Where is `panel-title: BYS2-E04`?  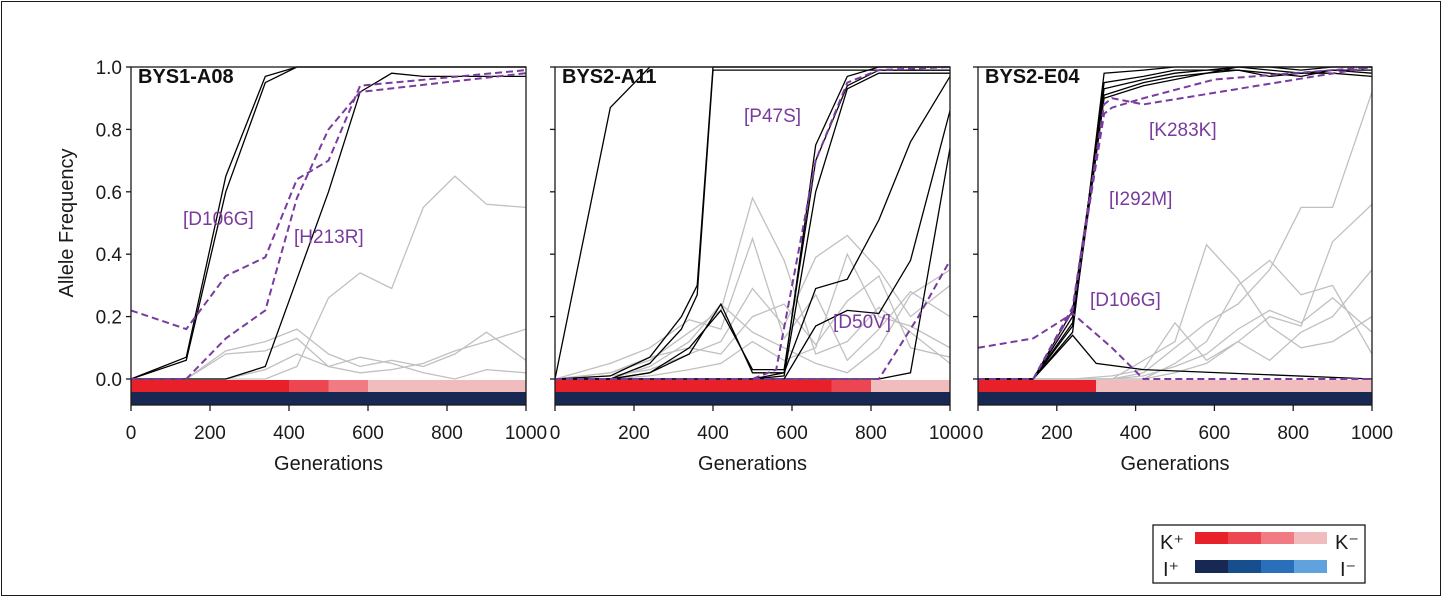 panel-title: BYS2-E04 is located at coordinates (1032, 77).